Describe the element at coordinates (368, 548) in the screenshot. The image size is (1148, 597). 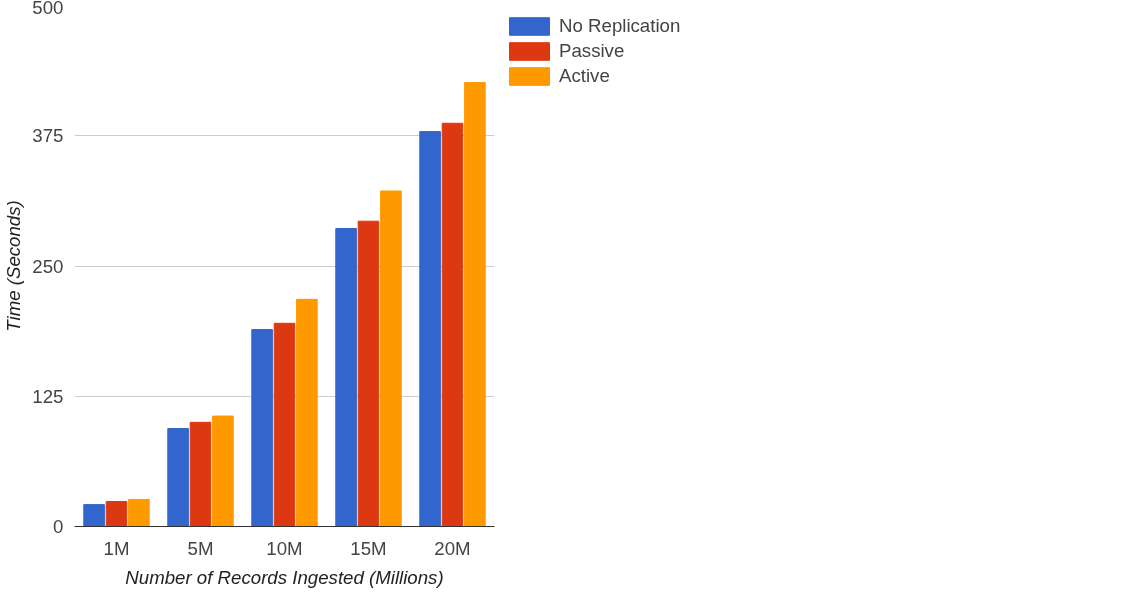
I see `x-tick-label: 15M` at that location.